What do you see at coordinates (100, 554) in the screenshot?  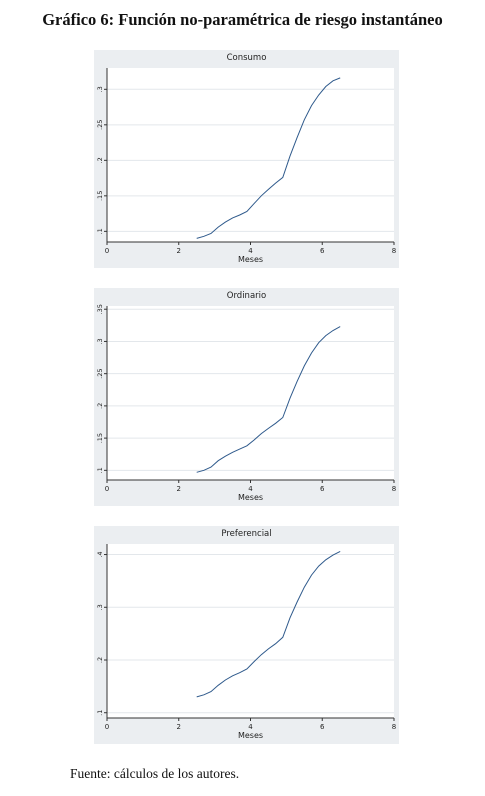 I see `y-tick-label: .4` at bounding box center [100, 554].